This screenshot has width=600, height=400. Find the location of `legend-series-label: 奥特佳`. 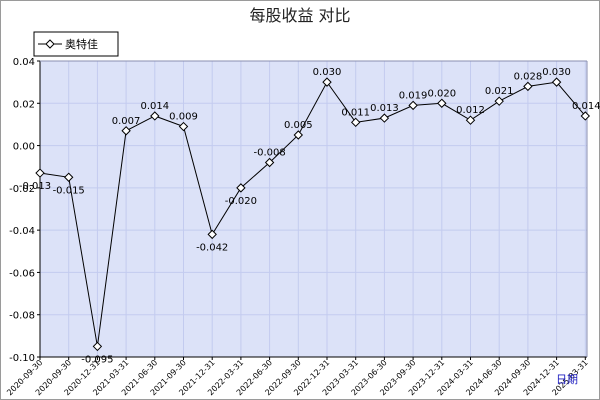

legend-series-label: 奥特佳 is located at coordinates (81, 44).